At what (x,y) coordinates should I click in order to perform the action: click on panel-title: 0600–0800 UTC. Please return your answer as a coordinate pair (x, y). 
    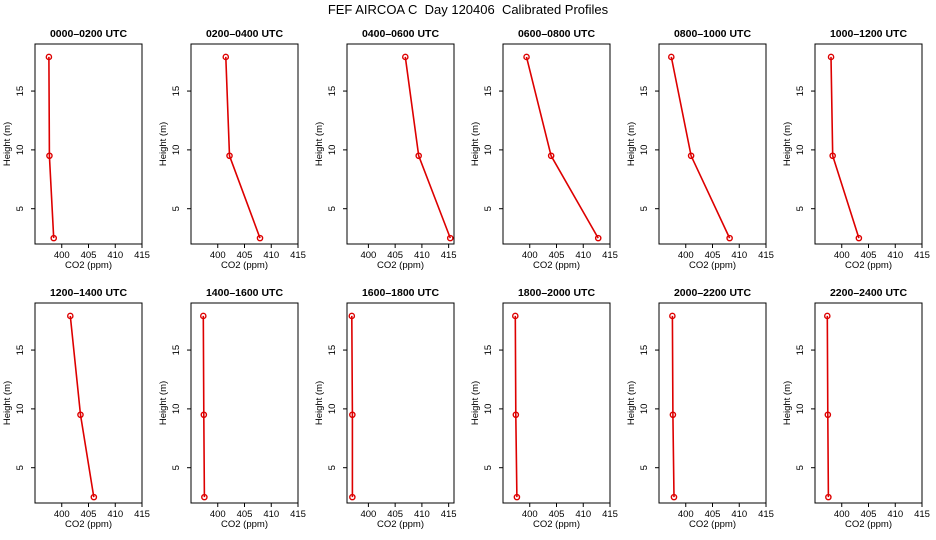
    Looking at the image, I should click on (556, 34).